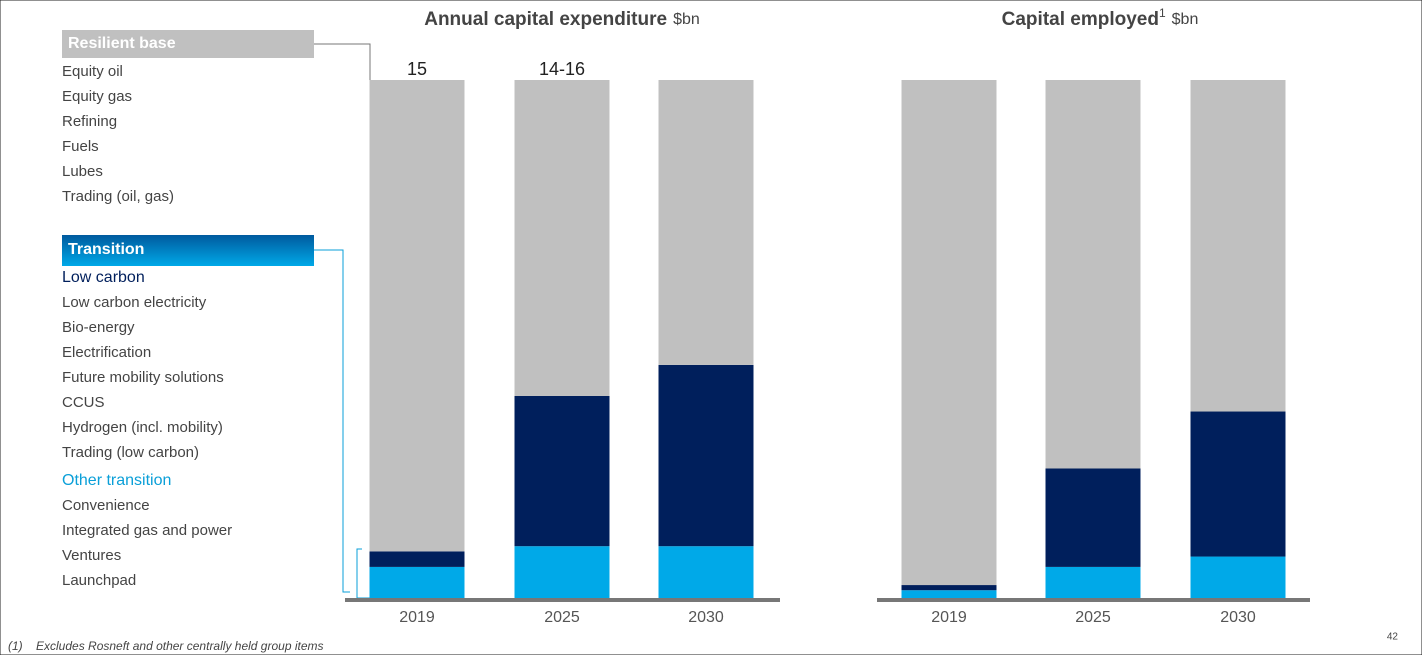 The width and height of the screenshot is (1422, 660). What do you see at coordinates (15, 646) in the screenshot?
I see `footnote-marker: (1)` at bounding box center [15, 646].